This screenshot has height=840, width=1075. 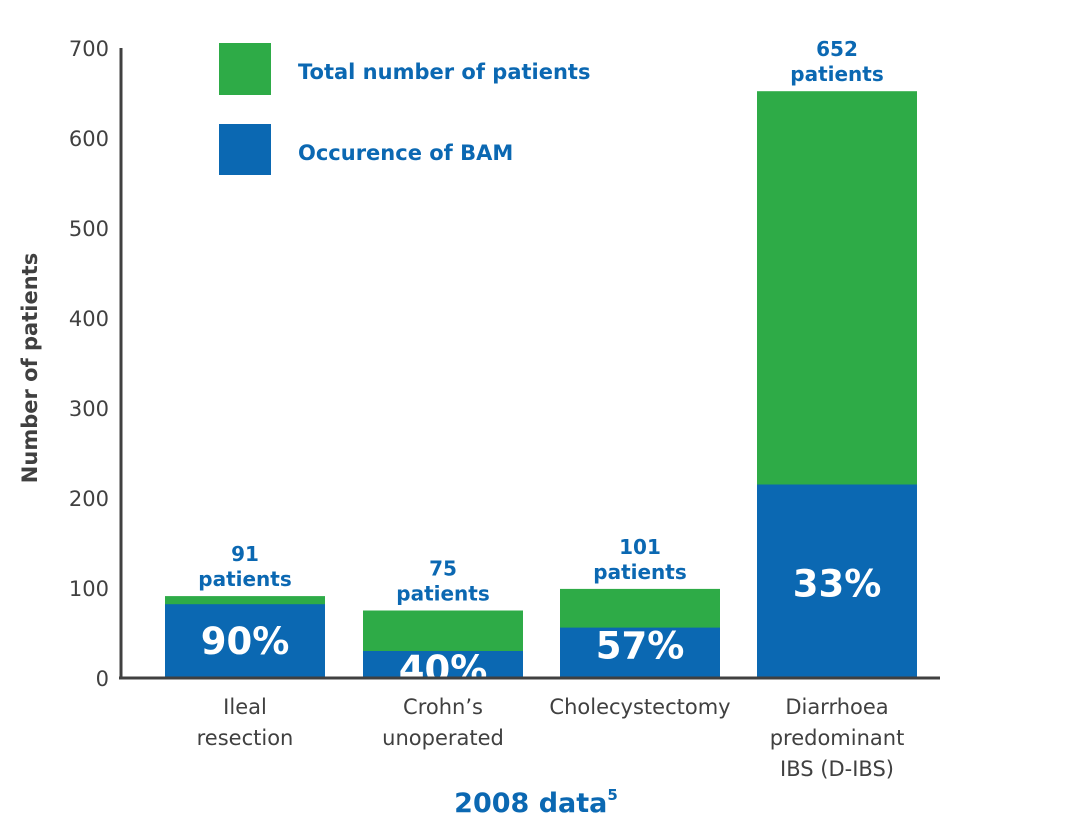 I want to click on legend-label-total: Total number of patients, so click(x=444, y=72).